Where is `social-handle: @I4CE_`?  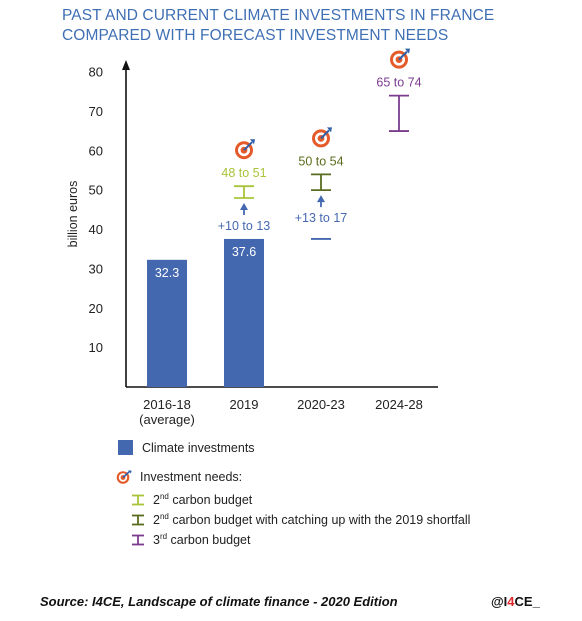 social-handle: @I4CE_ is located at coordinates (515, 601).